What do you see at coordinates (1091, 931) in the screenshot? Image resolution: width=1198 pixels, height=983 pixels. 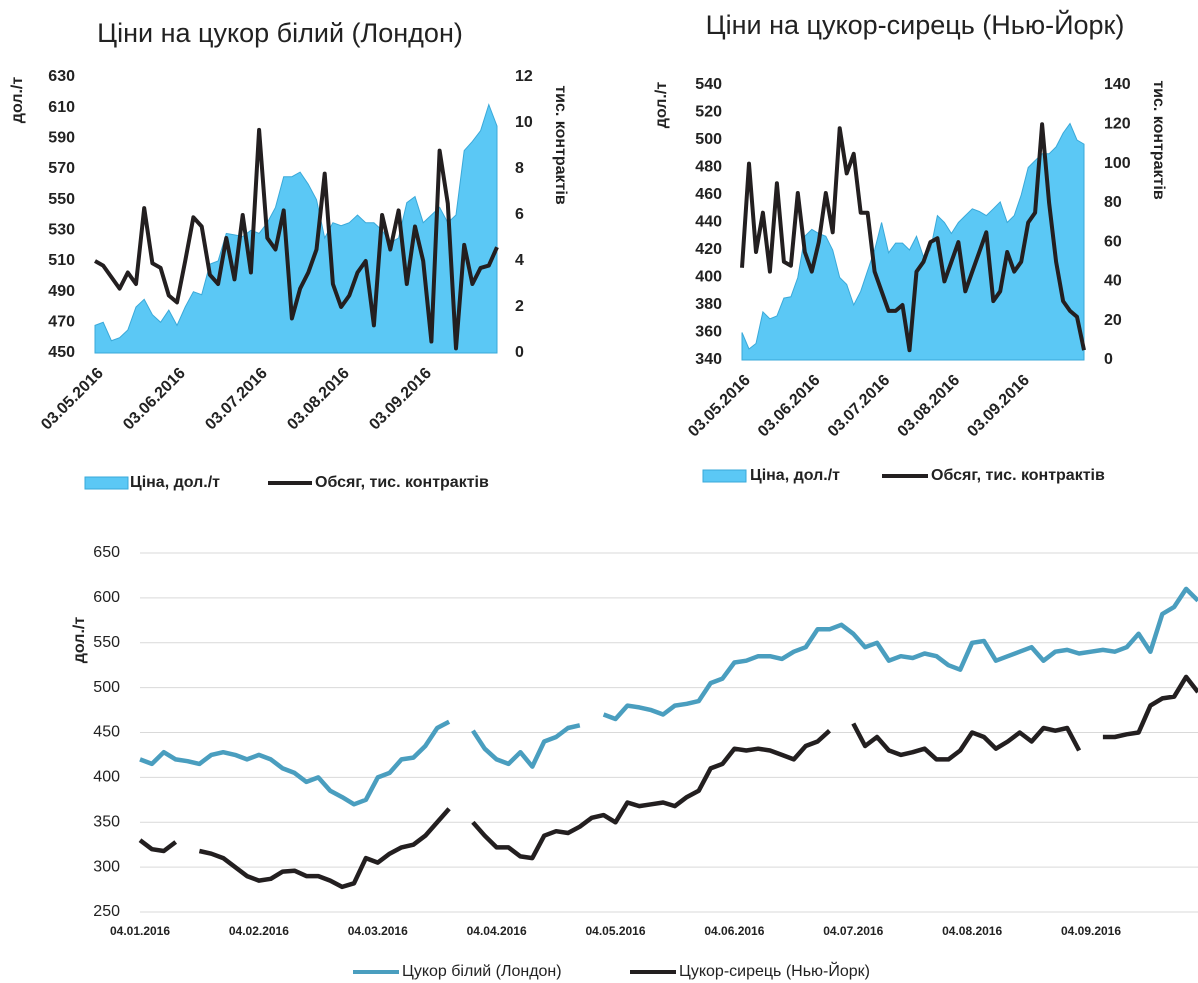 I see `x-tick-label: 04.09.2016` at bounding box center [1091, 931].